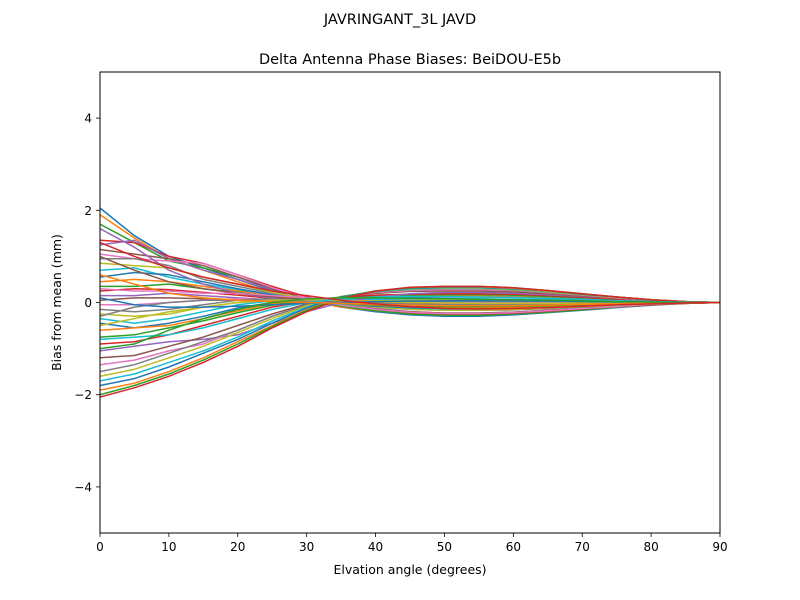 The width and height of the screenshot is (800, 600). I want to click on y-axis: −4 −2 0 2 4, so click(87, 303).